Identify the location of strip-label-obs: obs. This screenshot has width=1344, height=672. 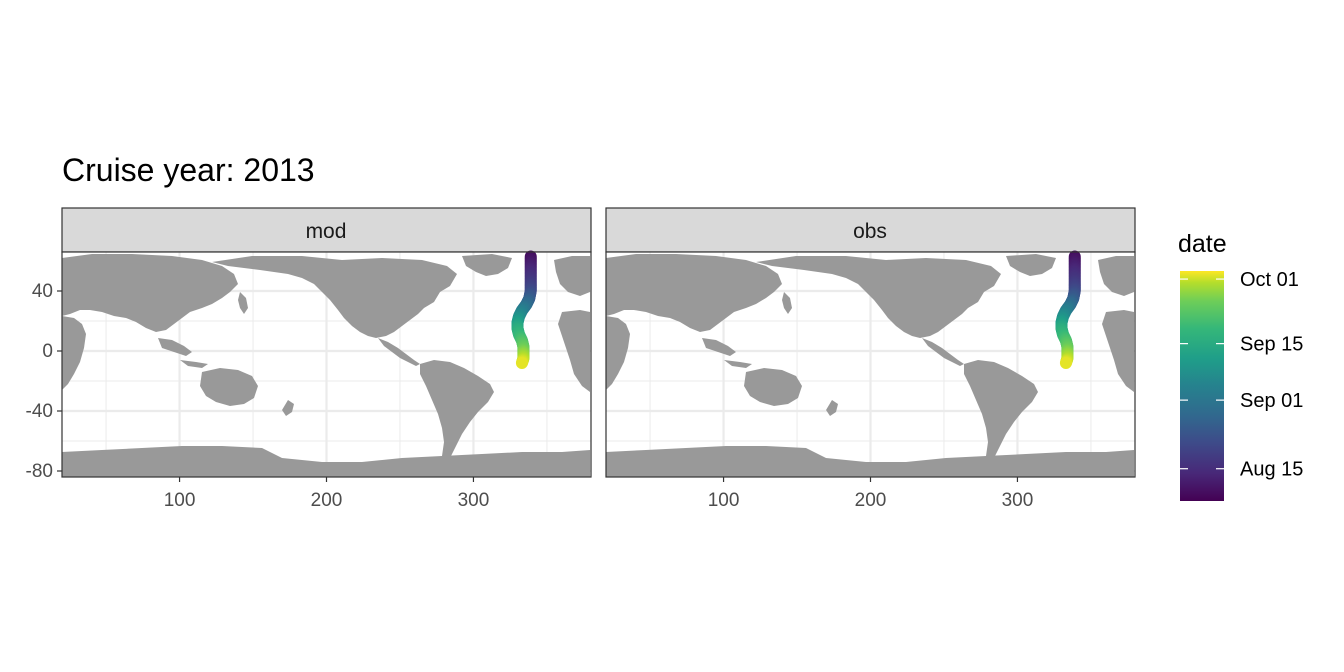
(870, 231).